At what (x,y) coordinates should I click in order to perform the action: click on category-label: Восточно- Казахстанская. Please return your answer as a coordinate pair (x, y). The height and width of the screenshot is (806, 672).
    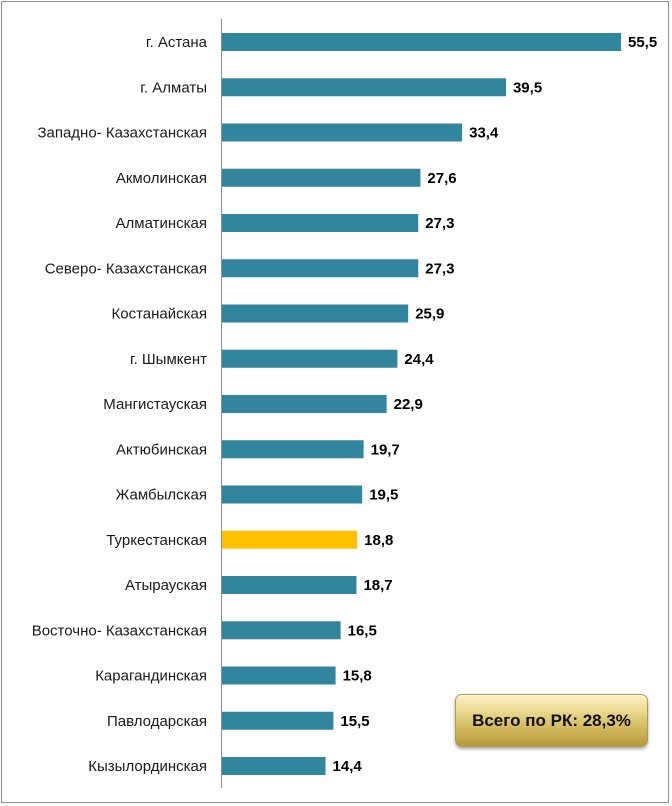
    Looking at the image, I should click on (119, 630).